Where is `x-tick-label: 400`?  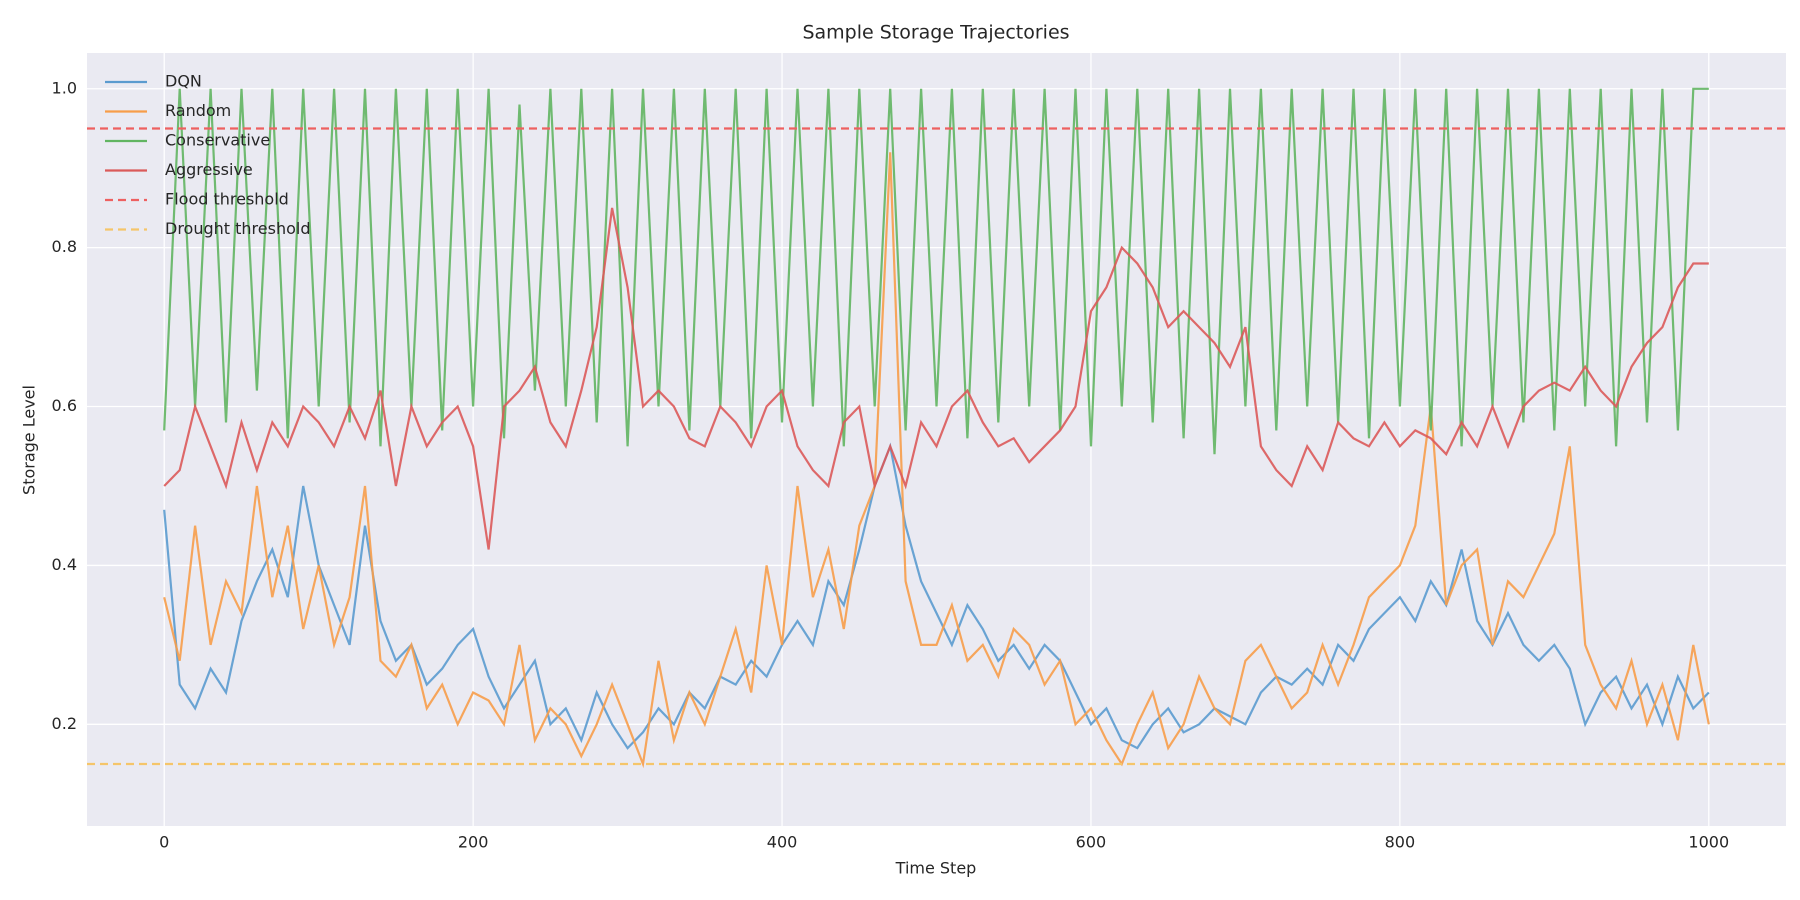
x-tick-label: 400 is located at coordinates (782, 842).